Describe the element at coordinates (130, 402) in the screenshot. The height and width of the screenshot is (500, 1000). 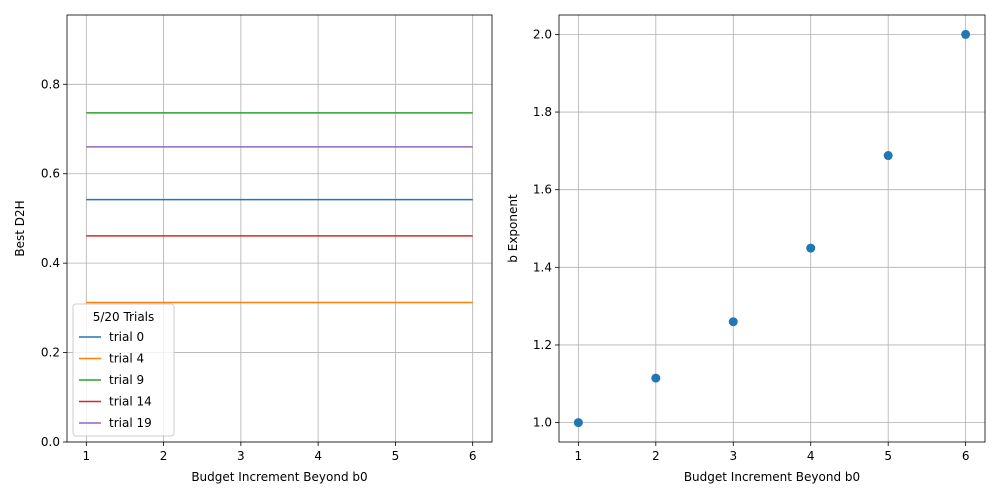
I see `legend-label: trial 14` at that location.